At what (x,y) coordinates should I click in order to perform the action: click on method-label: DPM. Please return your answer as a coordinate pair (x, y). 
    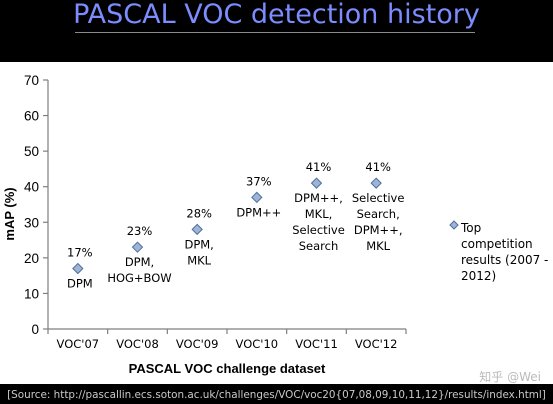
    Looking at the image, I should click on (80, 284).